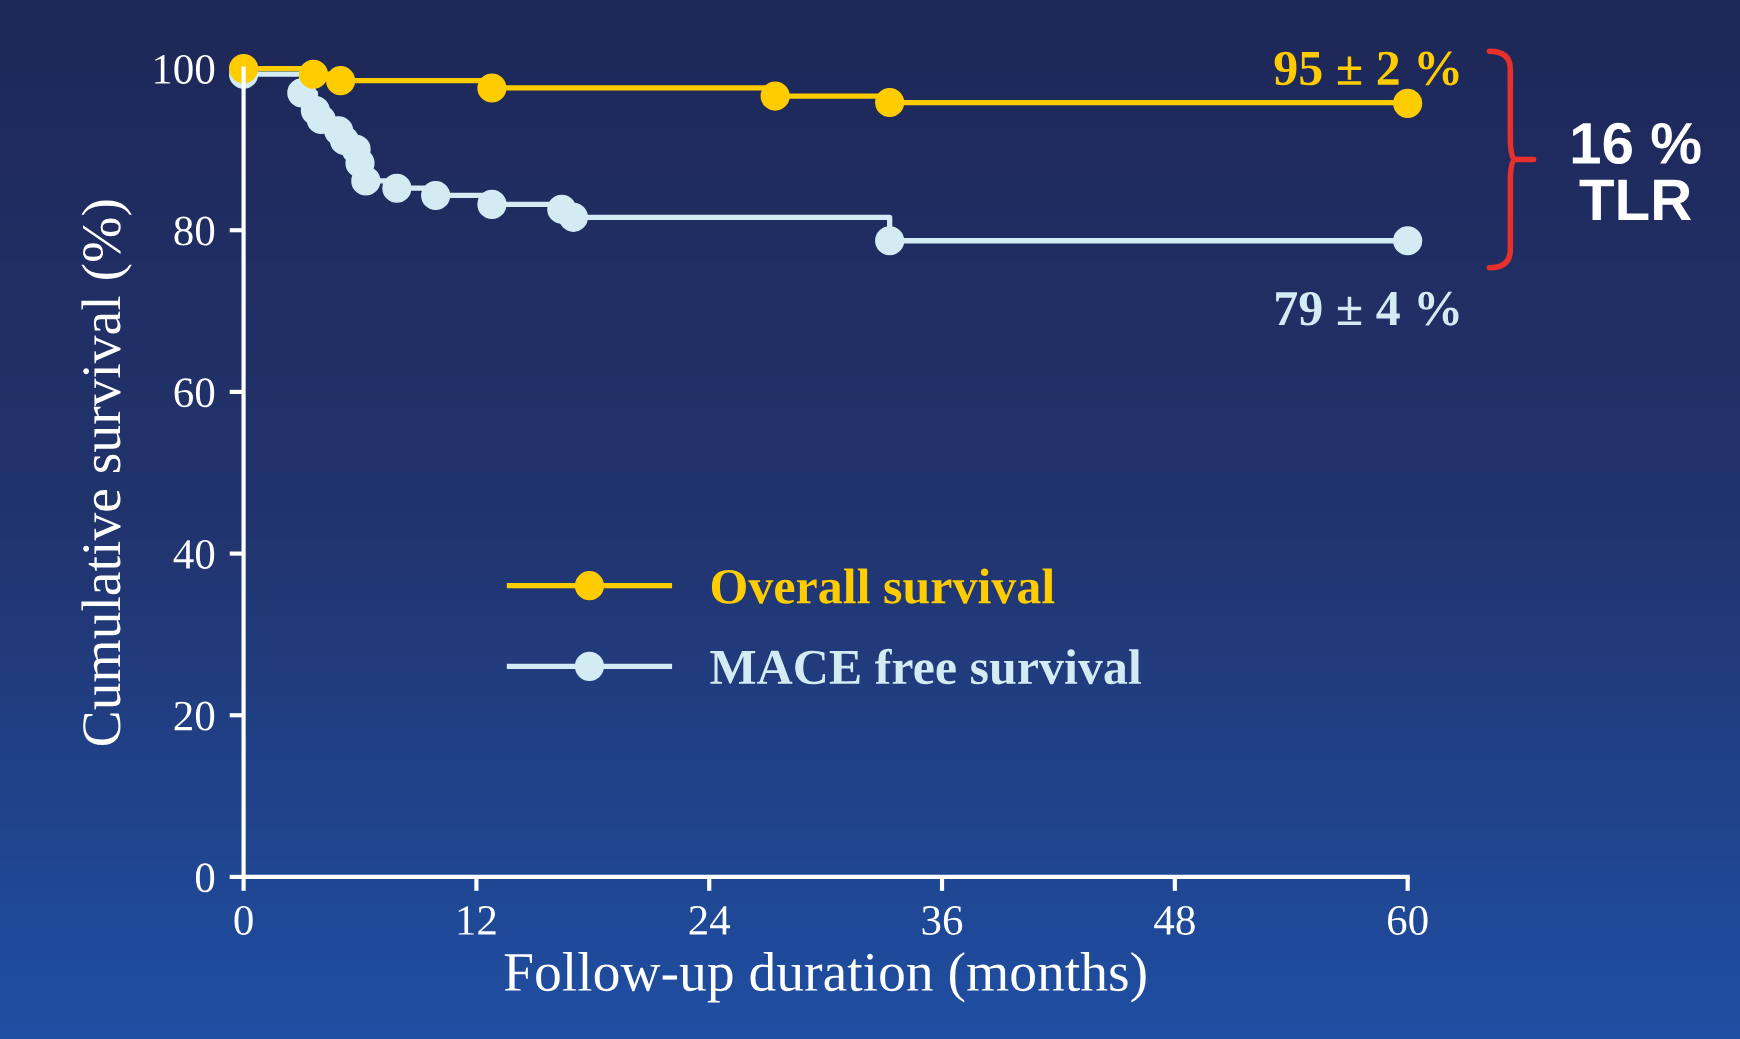  I want to click on x-axis-title: Follow-up duration (months), so click(825, 977).